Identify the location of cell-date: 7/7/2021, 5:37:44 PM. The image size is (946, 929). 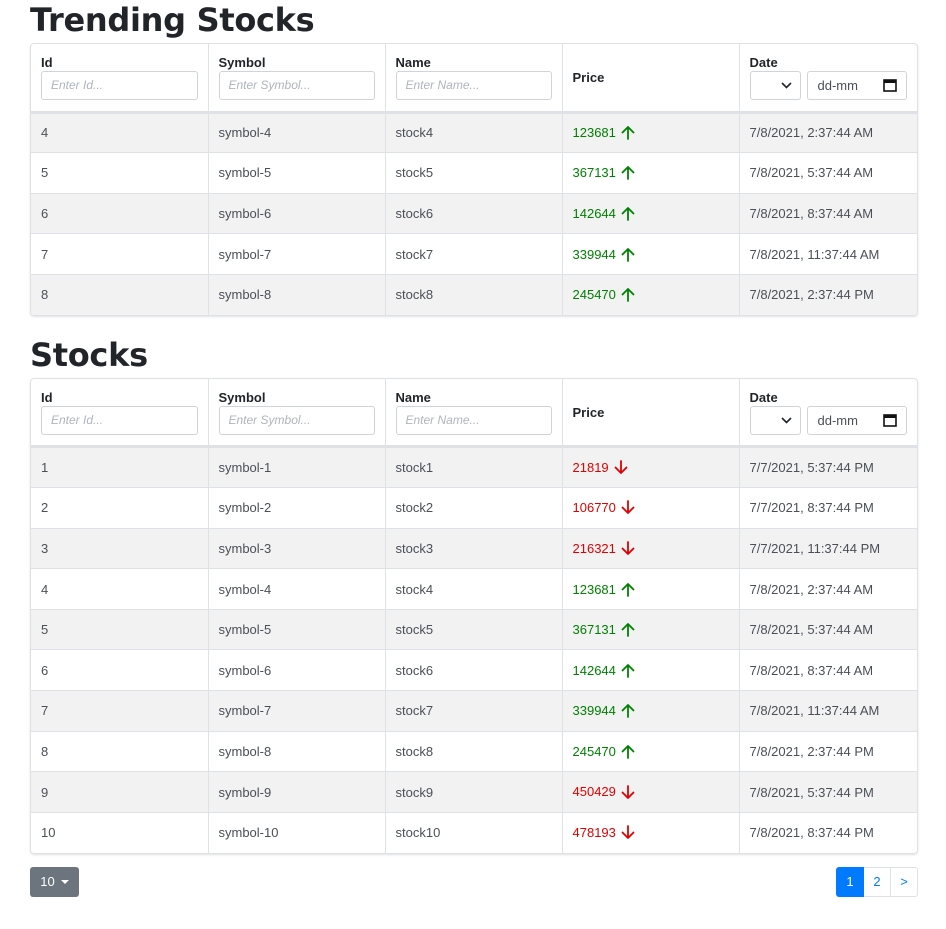
(828, 467).